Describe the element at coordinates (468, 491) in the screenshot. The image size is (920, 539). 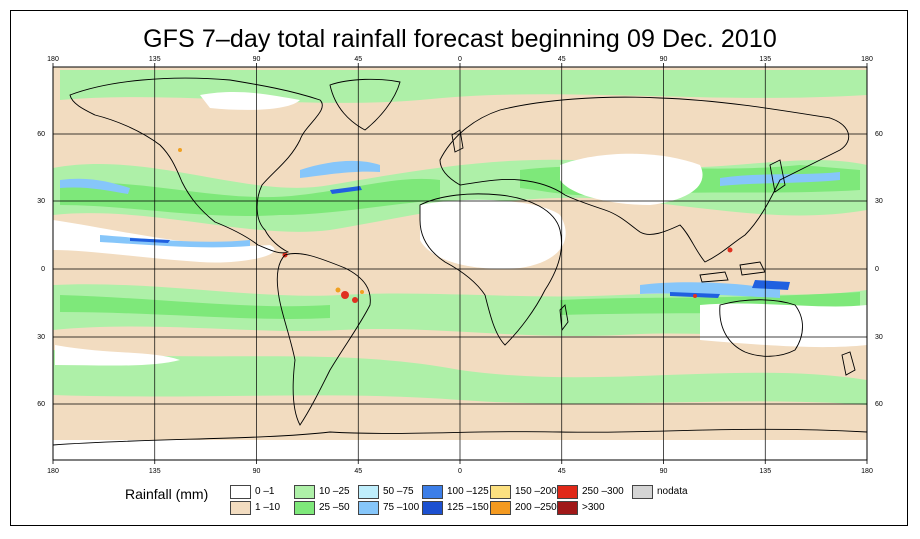
I see `legend-label: 100 –125` at that location.